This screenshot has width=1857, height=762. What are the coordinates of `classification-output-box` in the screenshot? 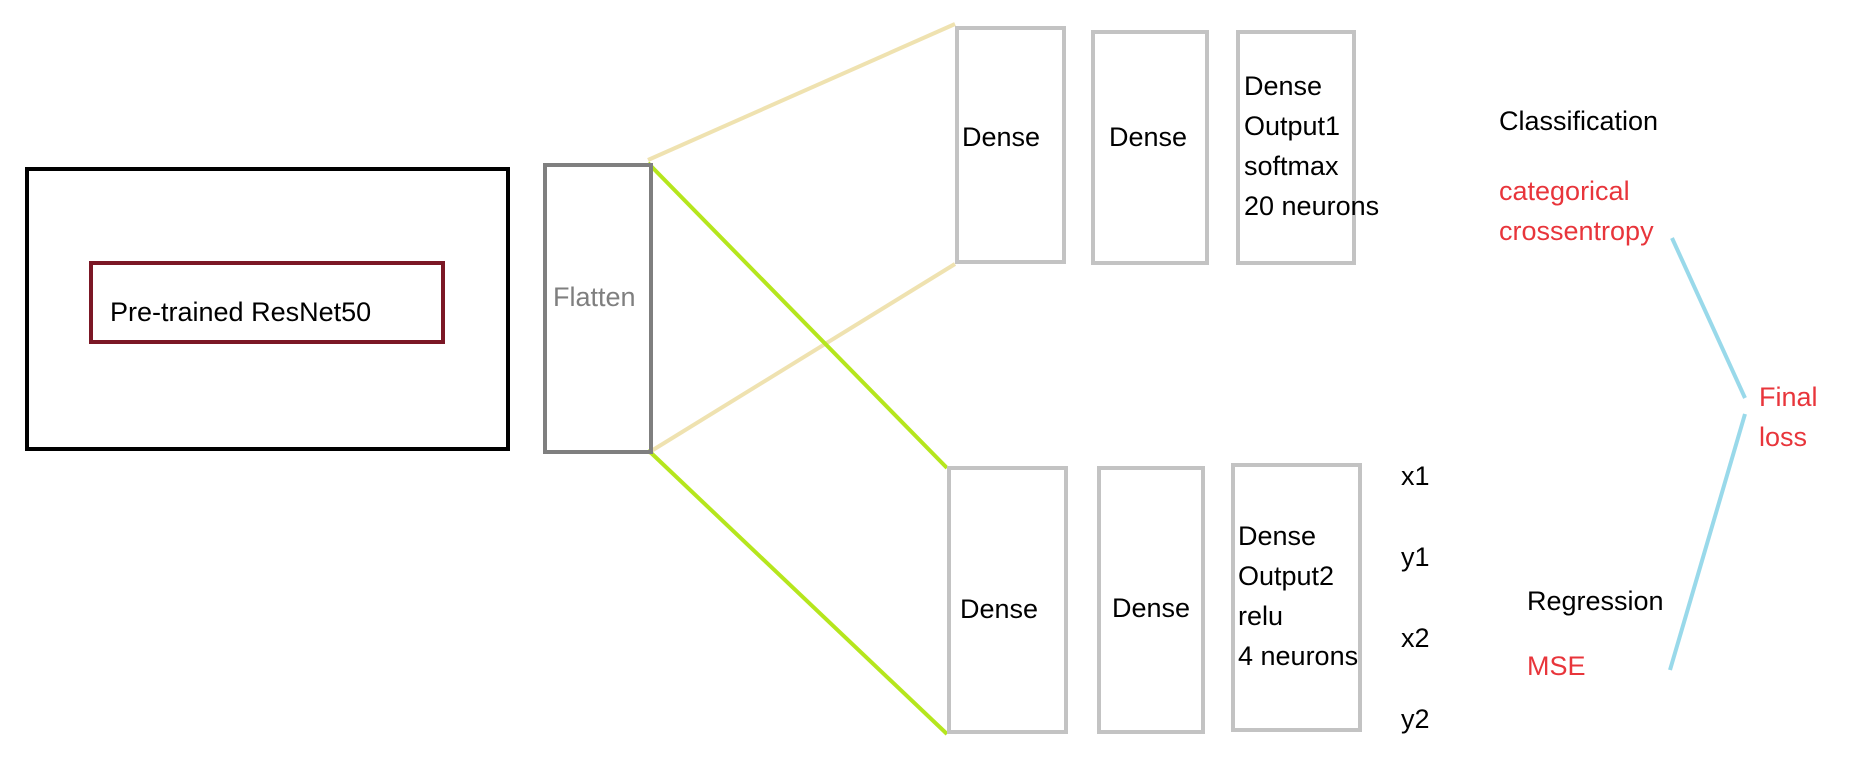 It's located at (1296, 147).